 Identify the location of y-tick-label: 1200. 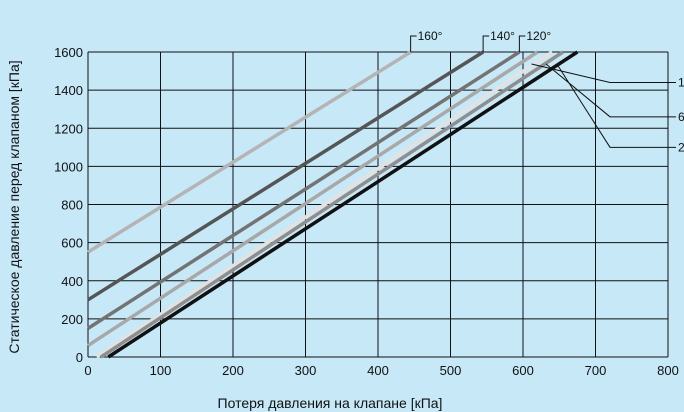
(68, 128).